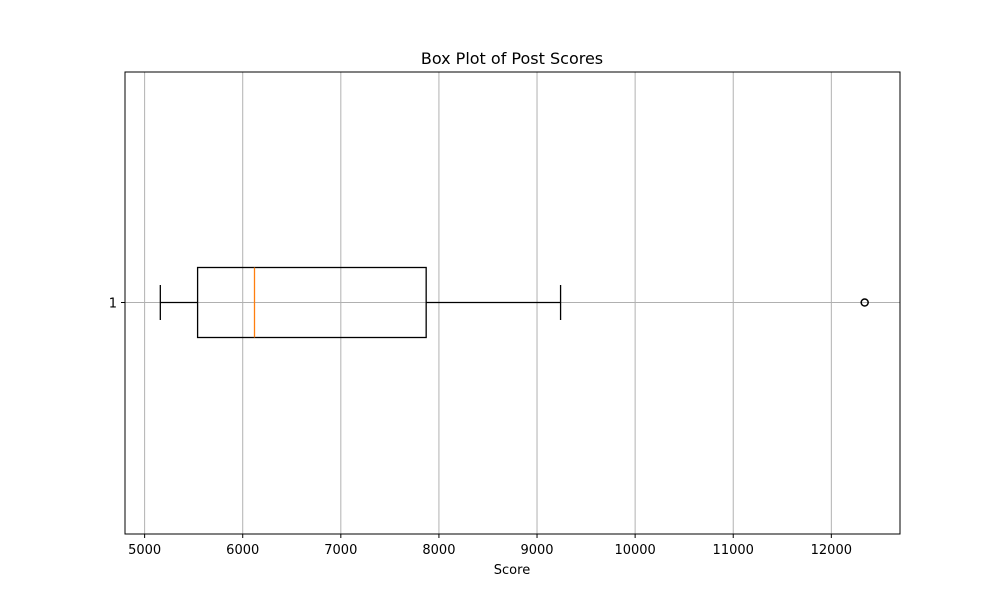 The height and width of the screenshot is (600, 1000). Describe the element at coordinates (831, 550) in the screenshot. I see `x-tick-label: 12000` at that location.